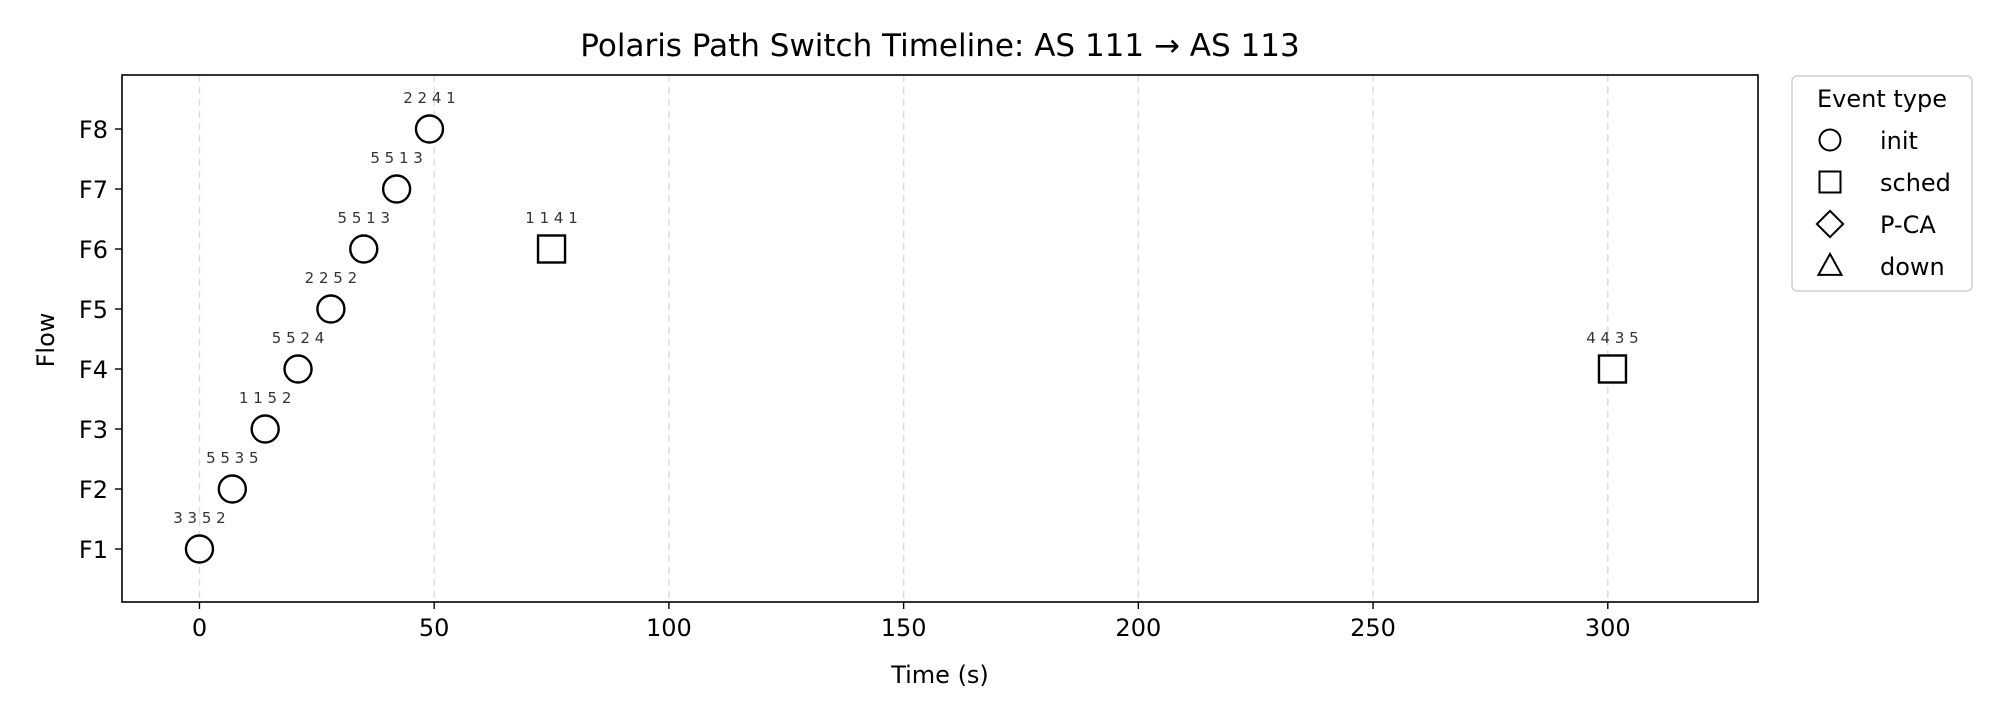  What do you see at coordinates (93, 130) in the screenshot?
I see `y-tick-label: F8` at bounding box center [93, 130].